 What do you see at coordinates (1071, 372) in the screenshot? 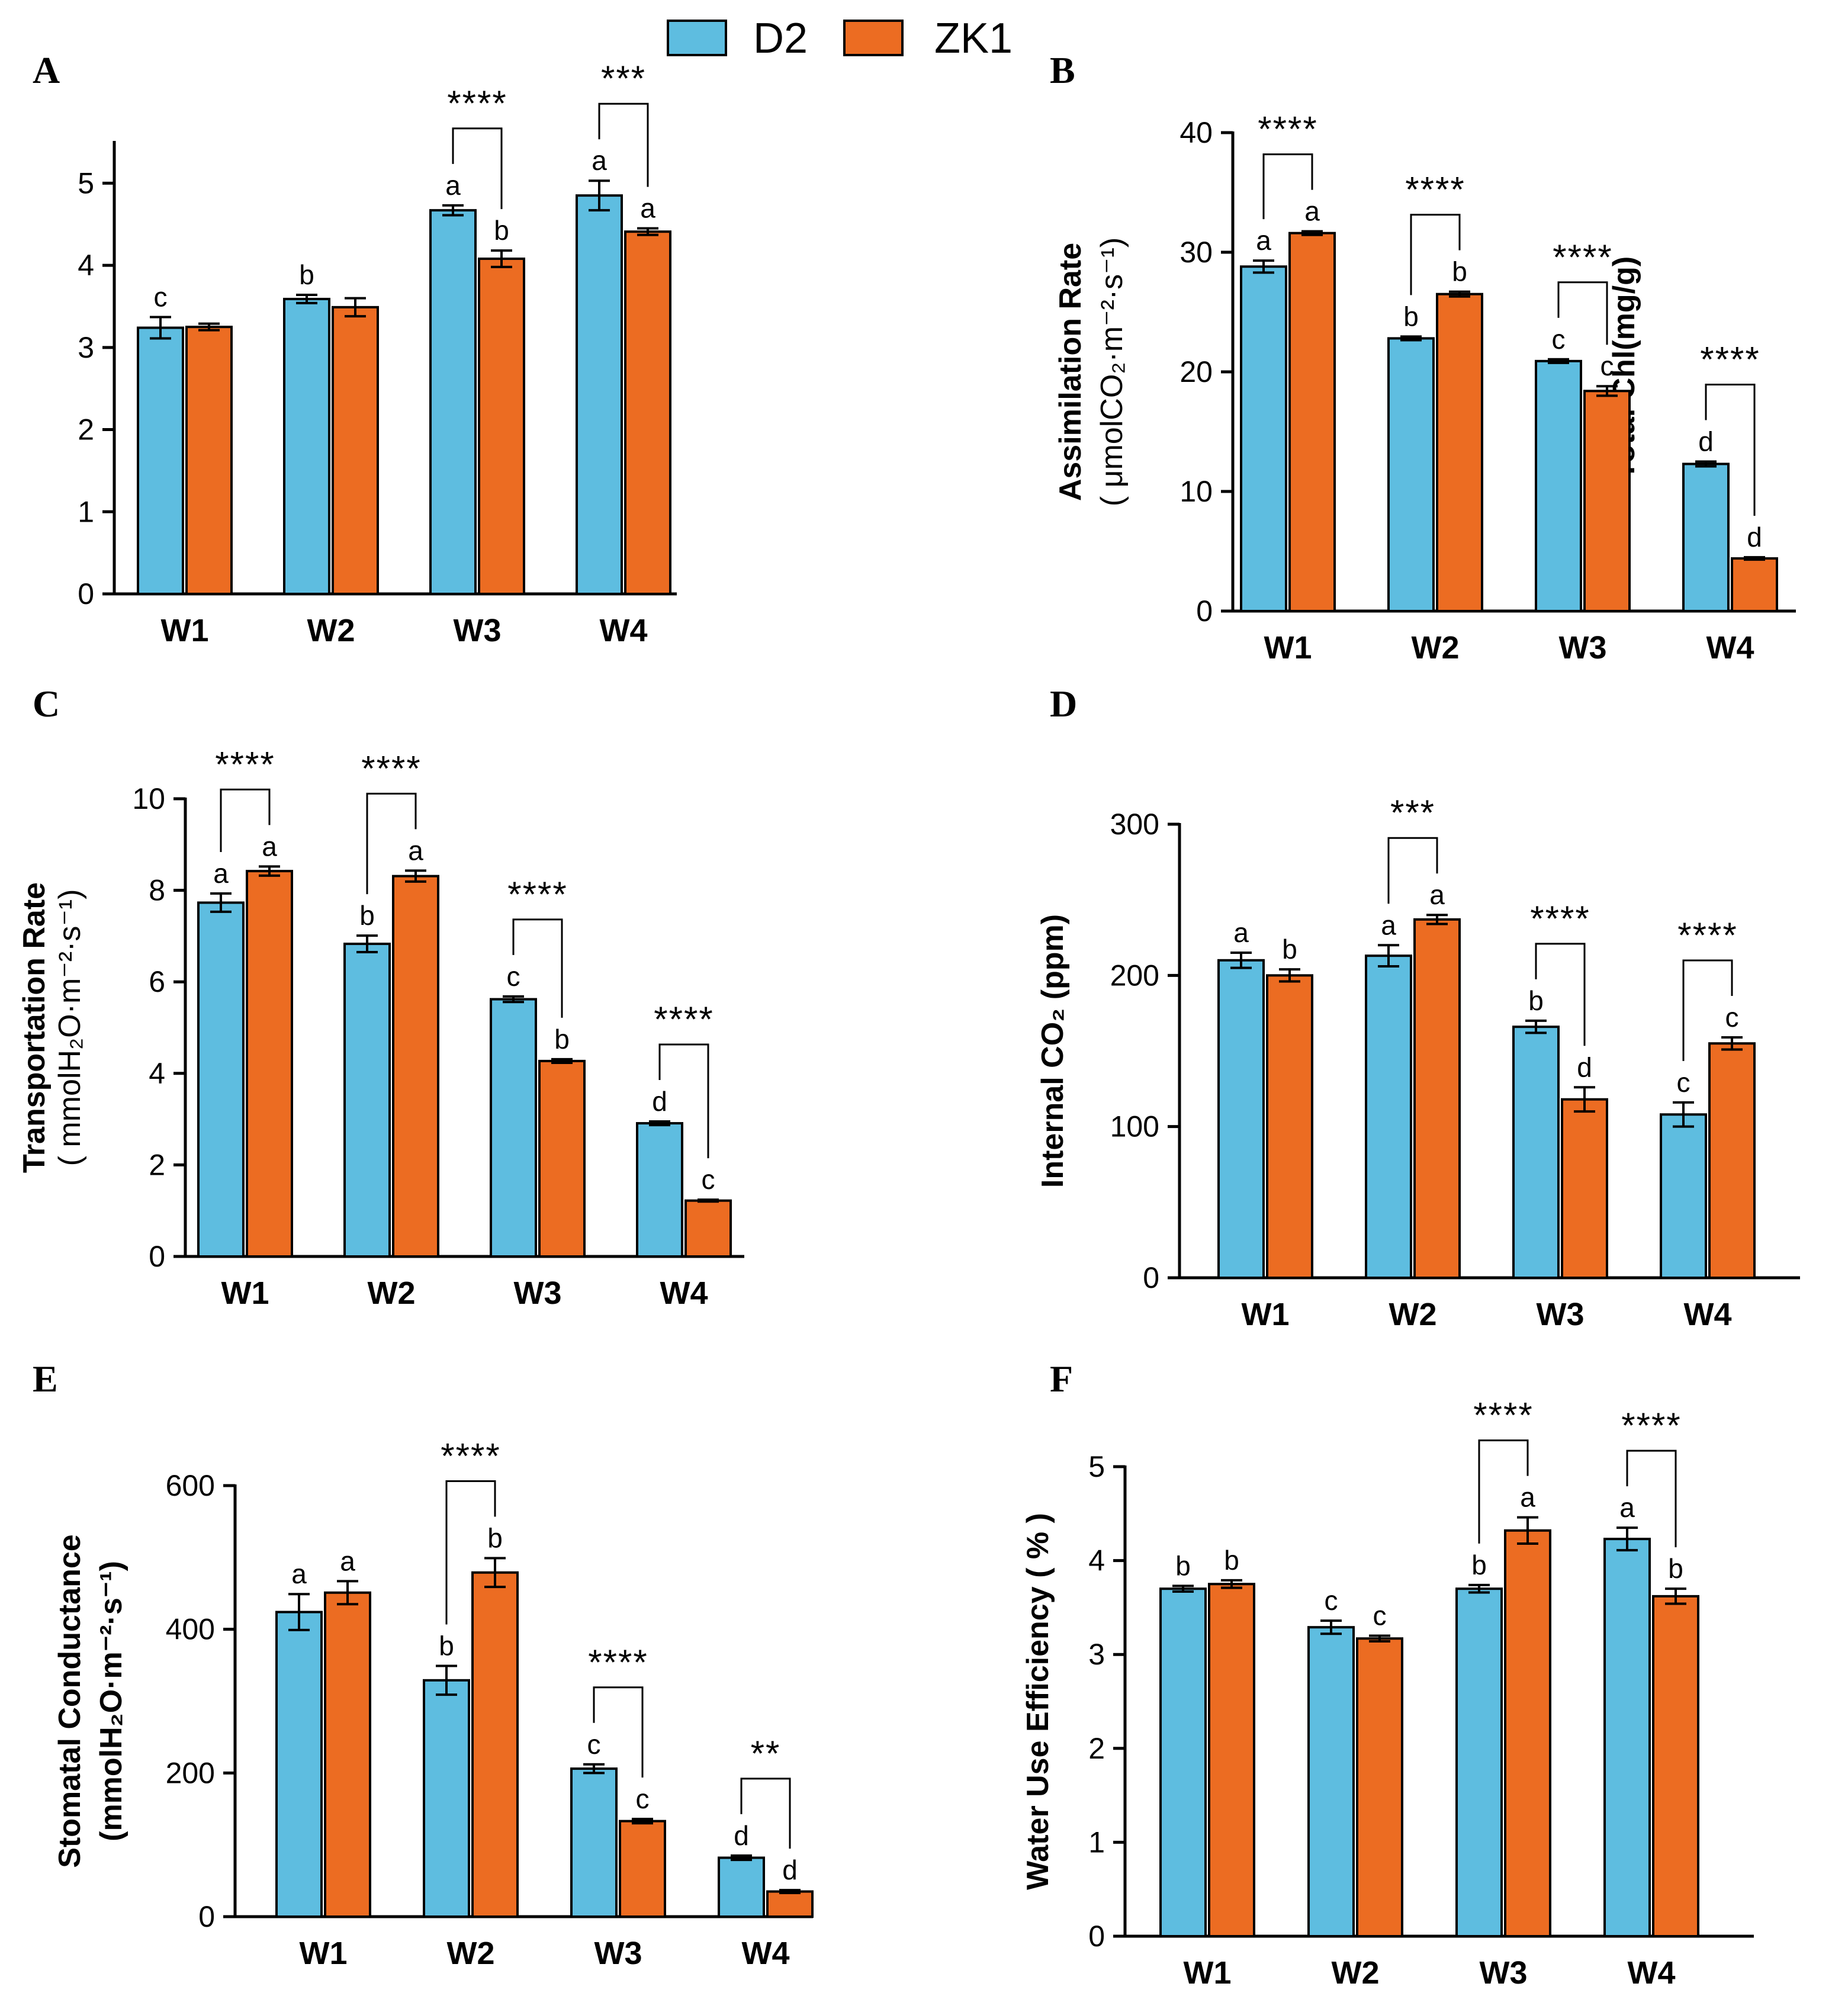
I see `y-axis-label: Assimilation Rate` at bounding box center [1071, 372].